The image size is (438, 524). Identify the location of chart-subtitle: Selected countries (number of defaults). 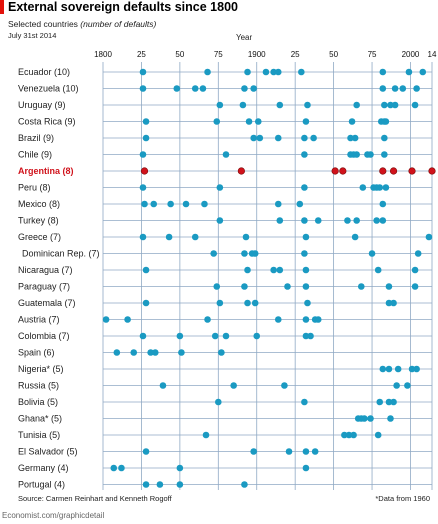
(82, 24).